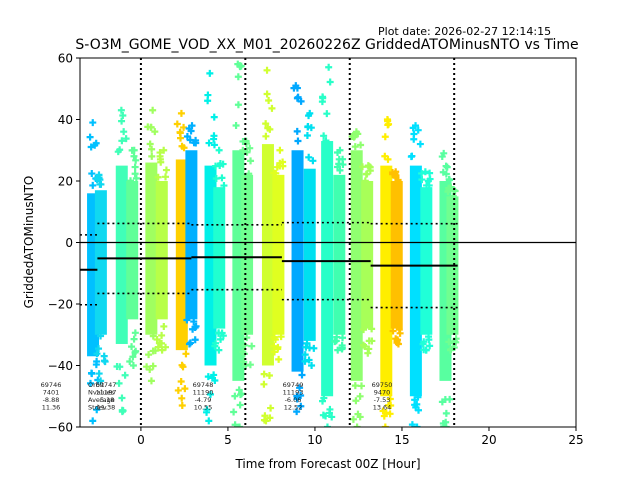 The image size is (640, 480). I want to click on orbit-stat-value: 12.52, so click(293, 408).